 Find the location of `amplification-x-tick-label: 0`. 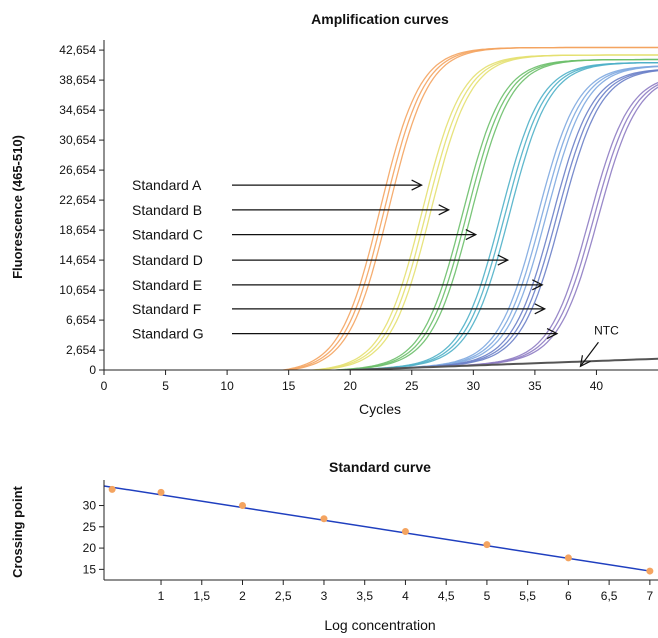

amplification-x-tick-label: 0 is located at coordinates (104, 386).